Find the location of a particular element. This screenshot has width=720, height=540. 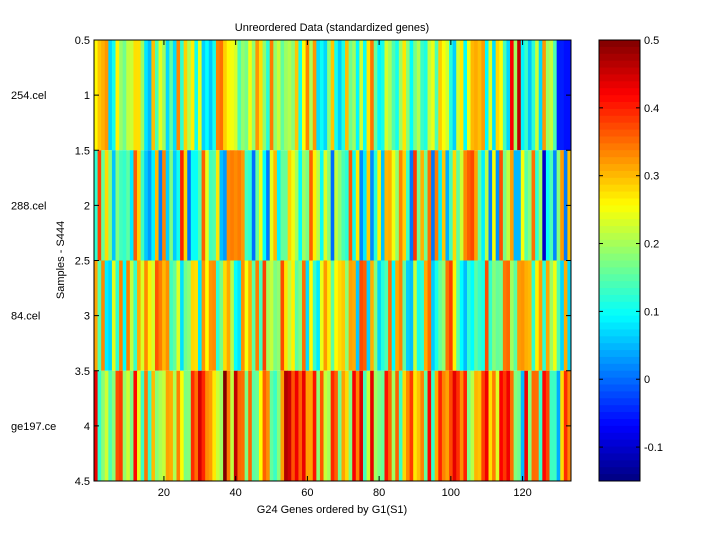

colorbar-tick-label: 0.2 is located at coordinates (651, 245).